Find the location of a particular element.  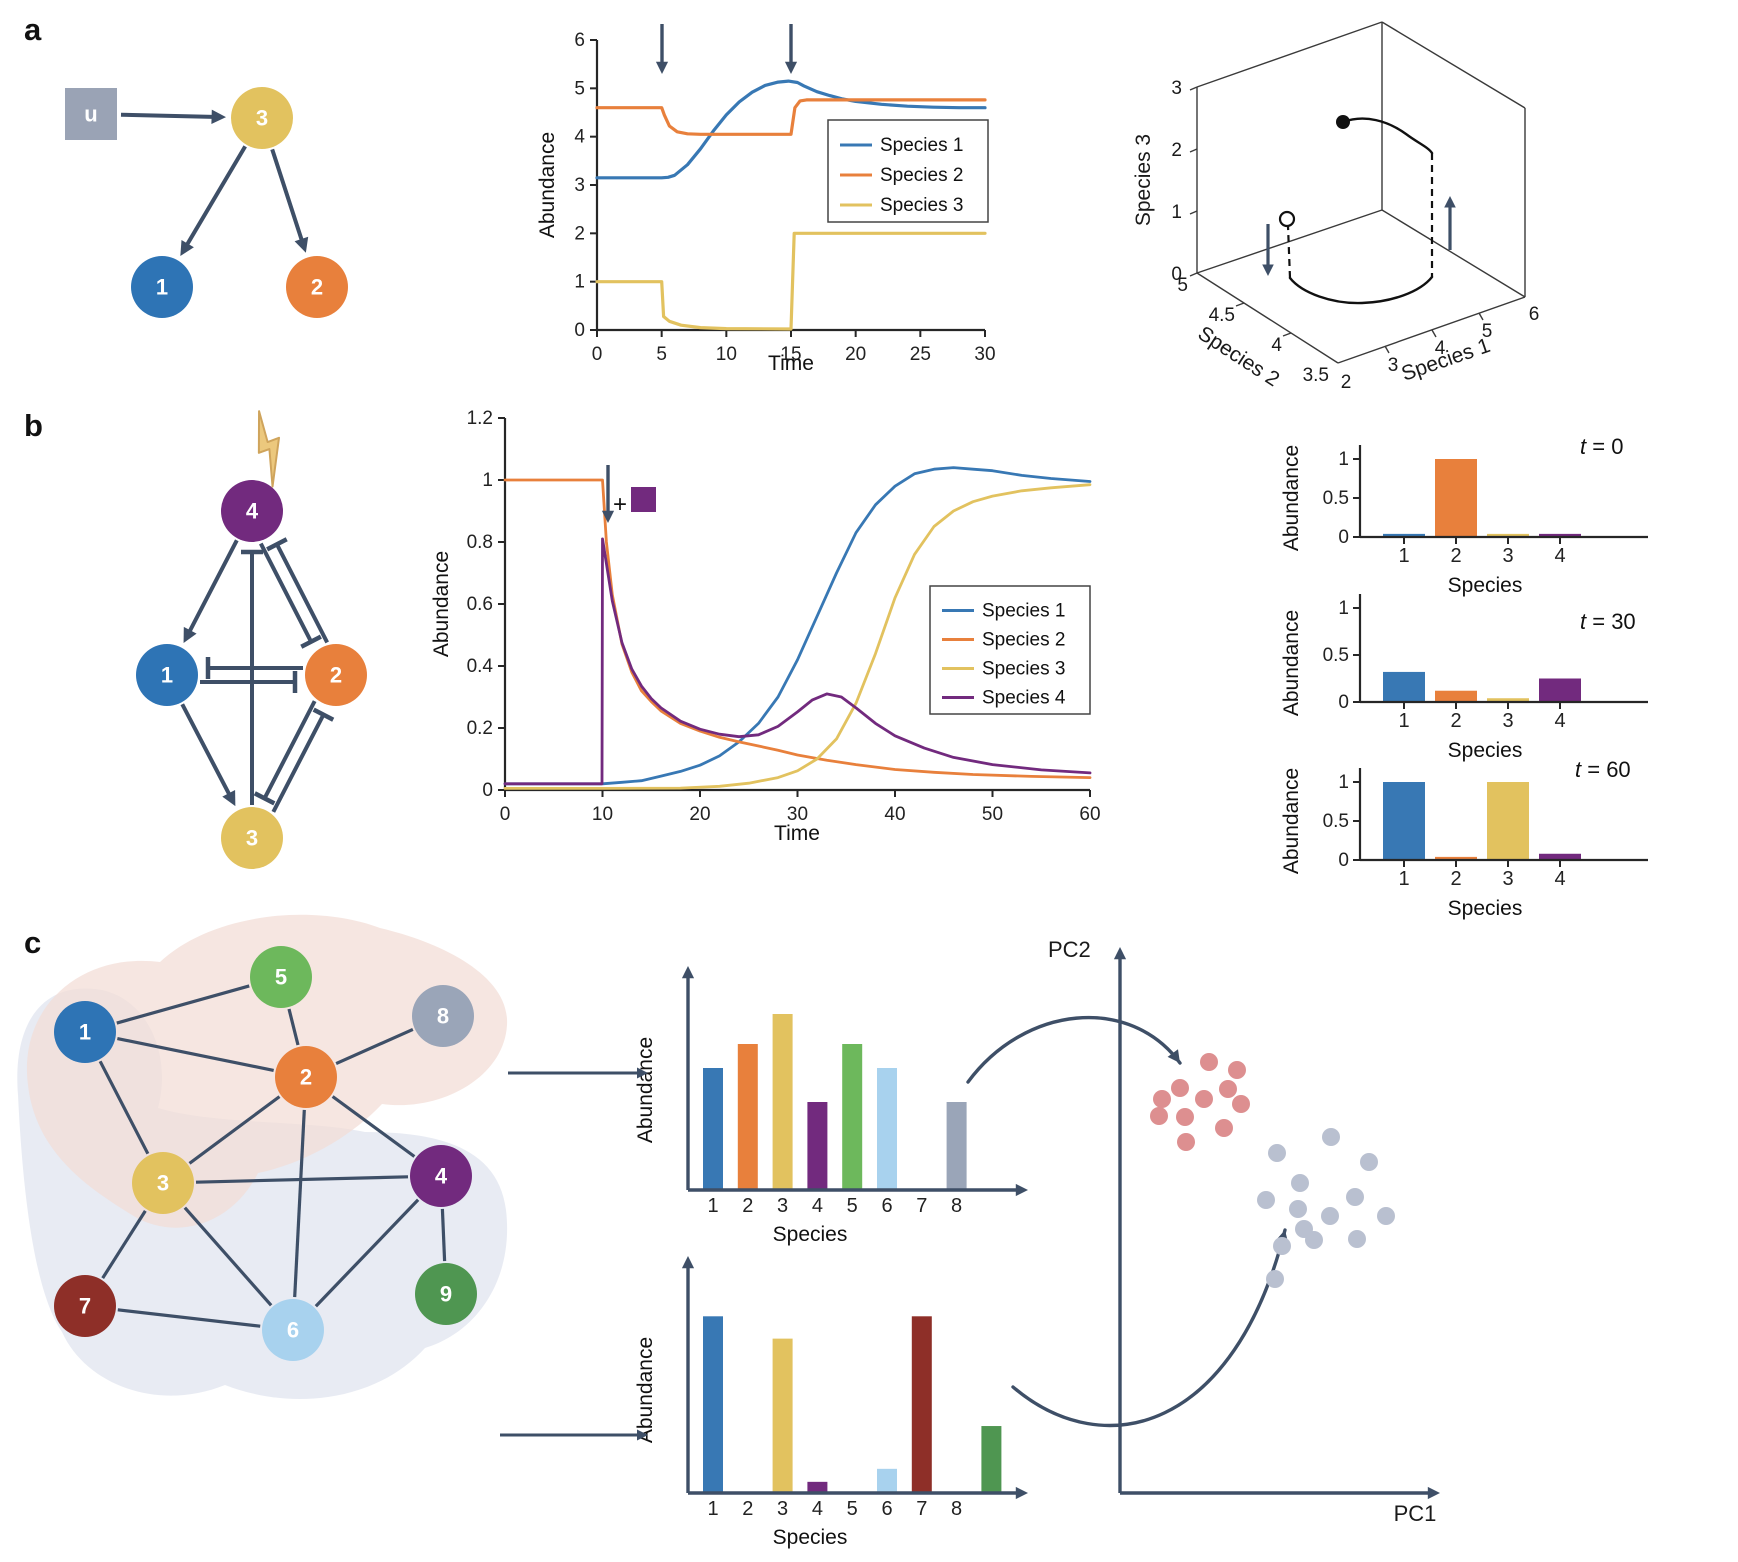

svg-text: 7 is located at coordinates (921, 1509).